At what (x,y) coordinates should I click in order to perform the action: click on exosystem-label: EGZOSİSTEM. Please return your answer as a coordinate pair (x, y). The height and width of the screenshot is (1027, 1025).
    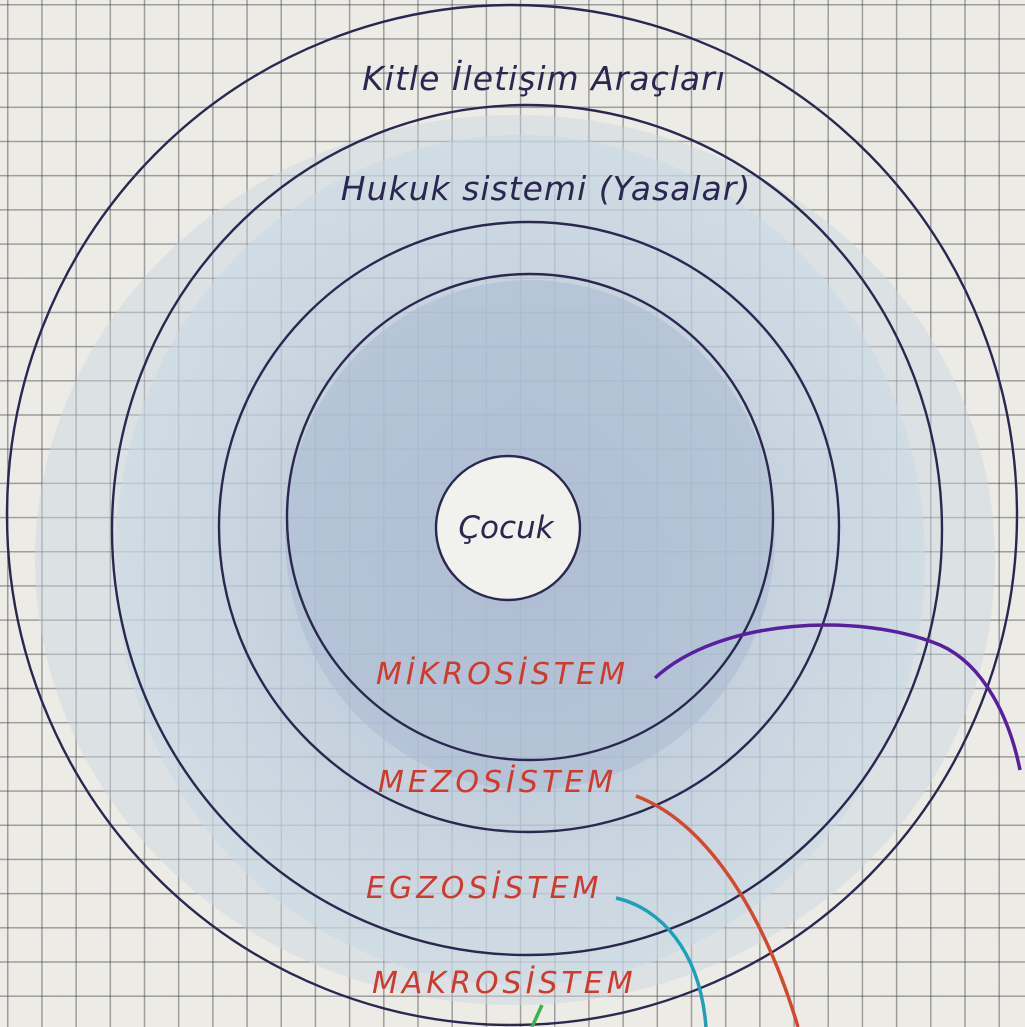
    Looking at the image, I should click on (484, 888).